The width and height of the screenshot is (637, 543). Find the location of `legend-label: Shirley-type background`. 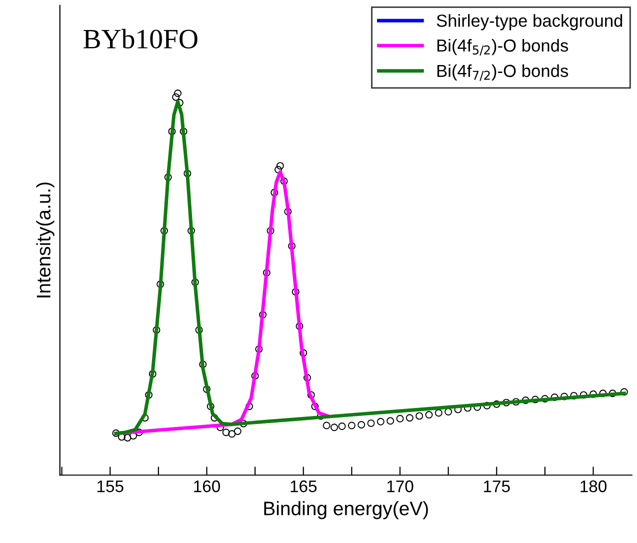

legend-label: Shirley-type background is located at coordinates (529, 22).